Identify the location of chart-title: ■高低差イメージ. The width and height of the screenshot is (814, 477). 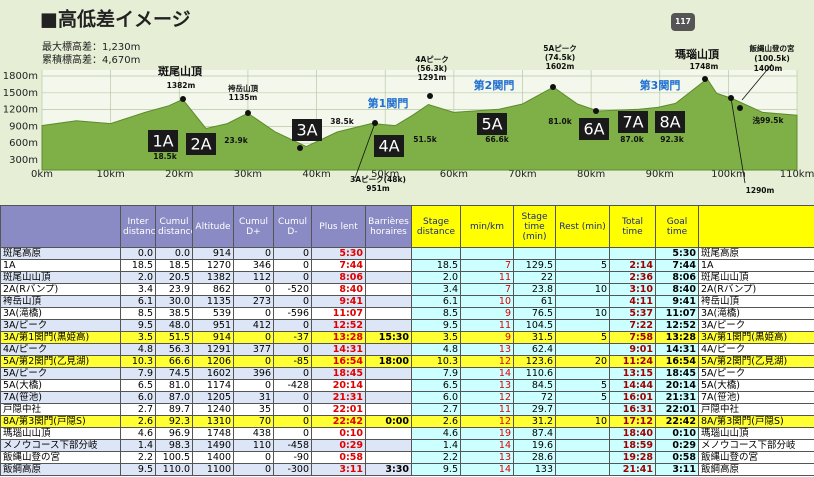
(115, 19).